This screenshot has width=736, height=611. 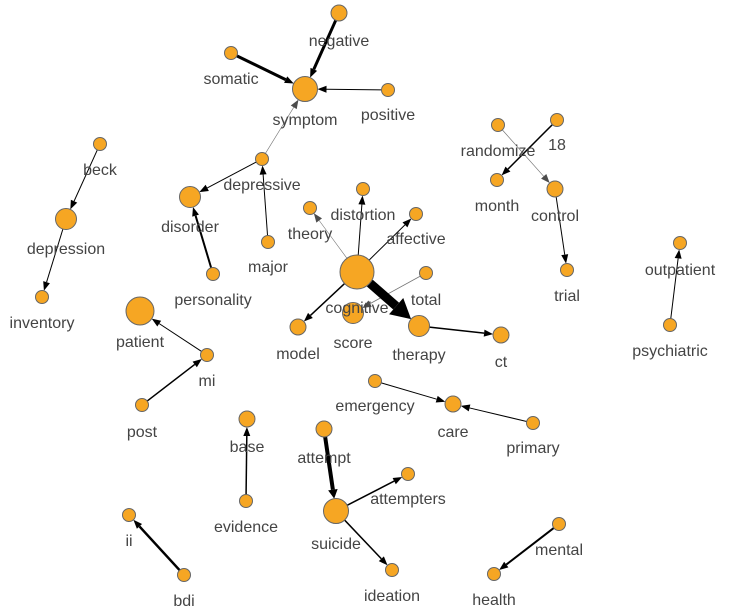 What do you see at coordinates (408, 499) in the screenshot?
I see `node-label: attempters` at bounding box center [408, 499].